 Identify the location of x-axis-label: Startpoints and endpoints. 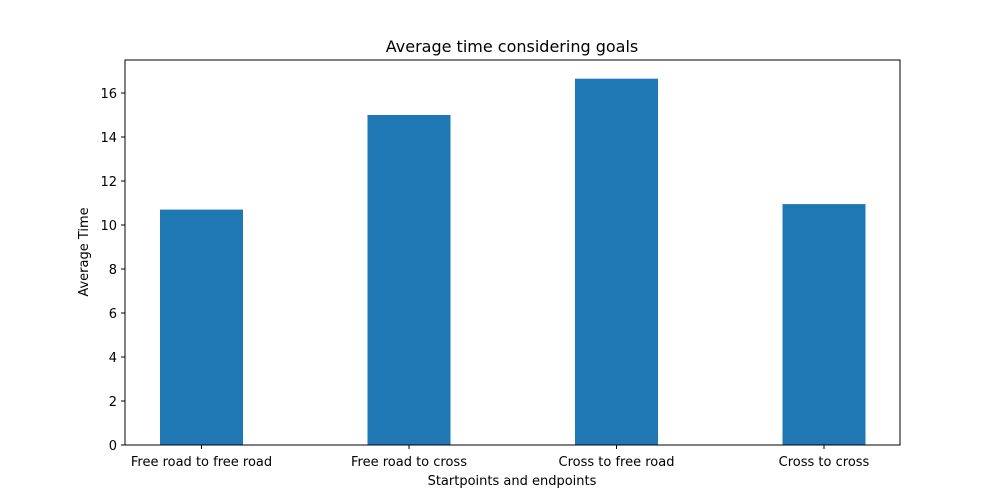
(512, 481).